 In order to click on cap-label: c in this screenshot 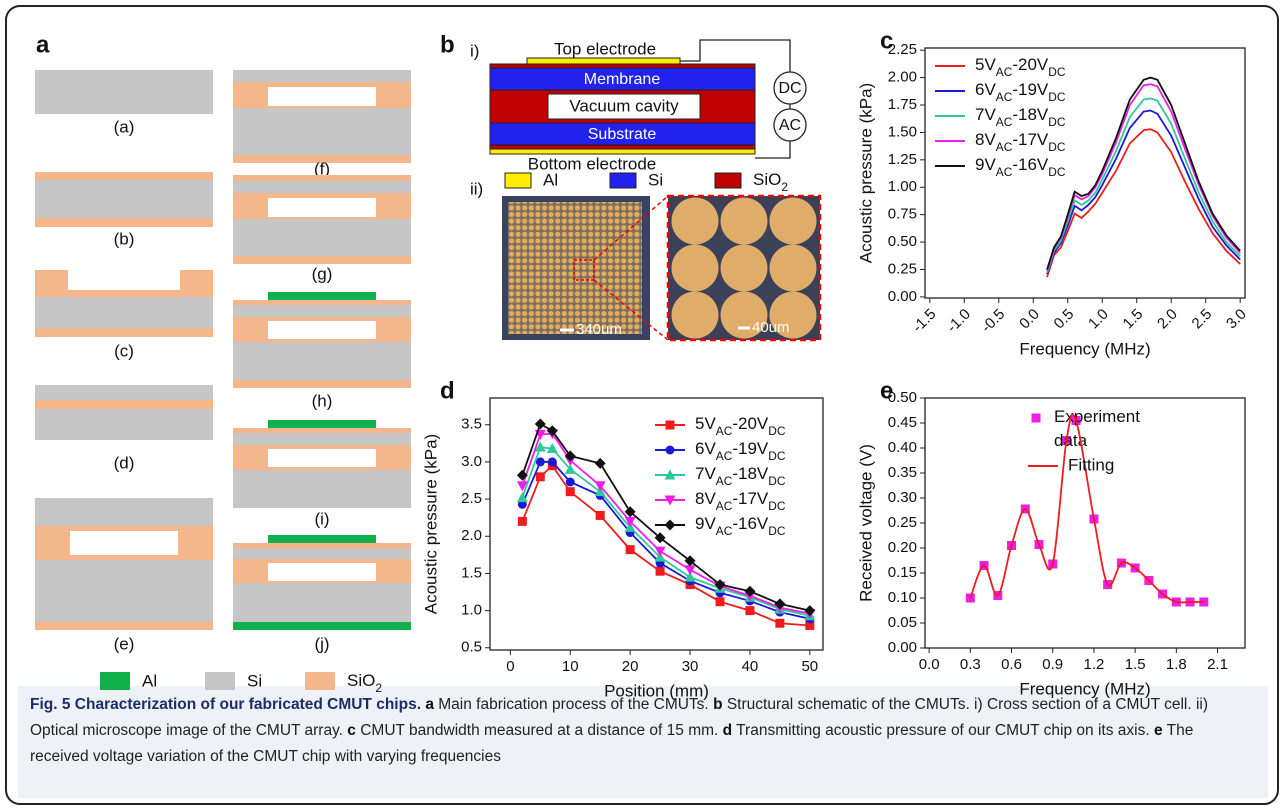, I will do `click(351, 730)`.